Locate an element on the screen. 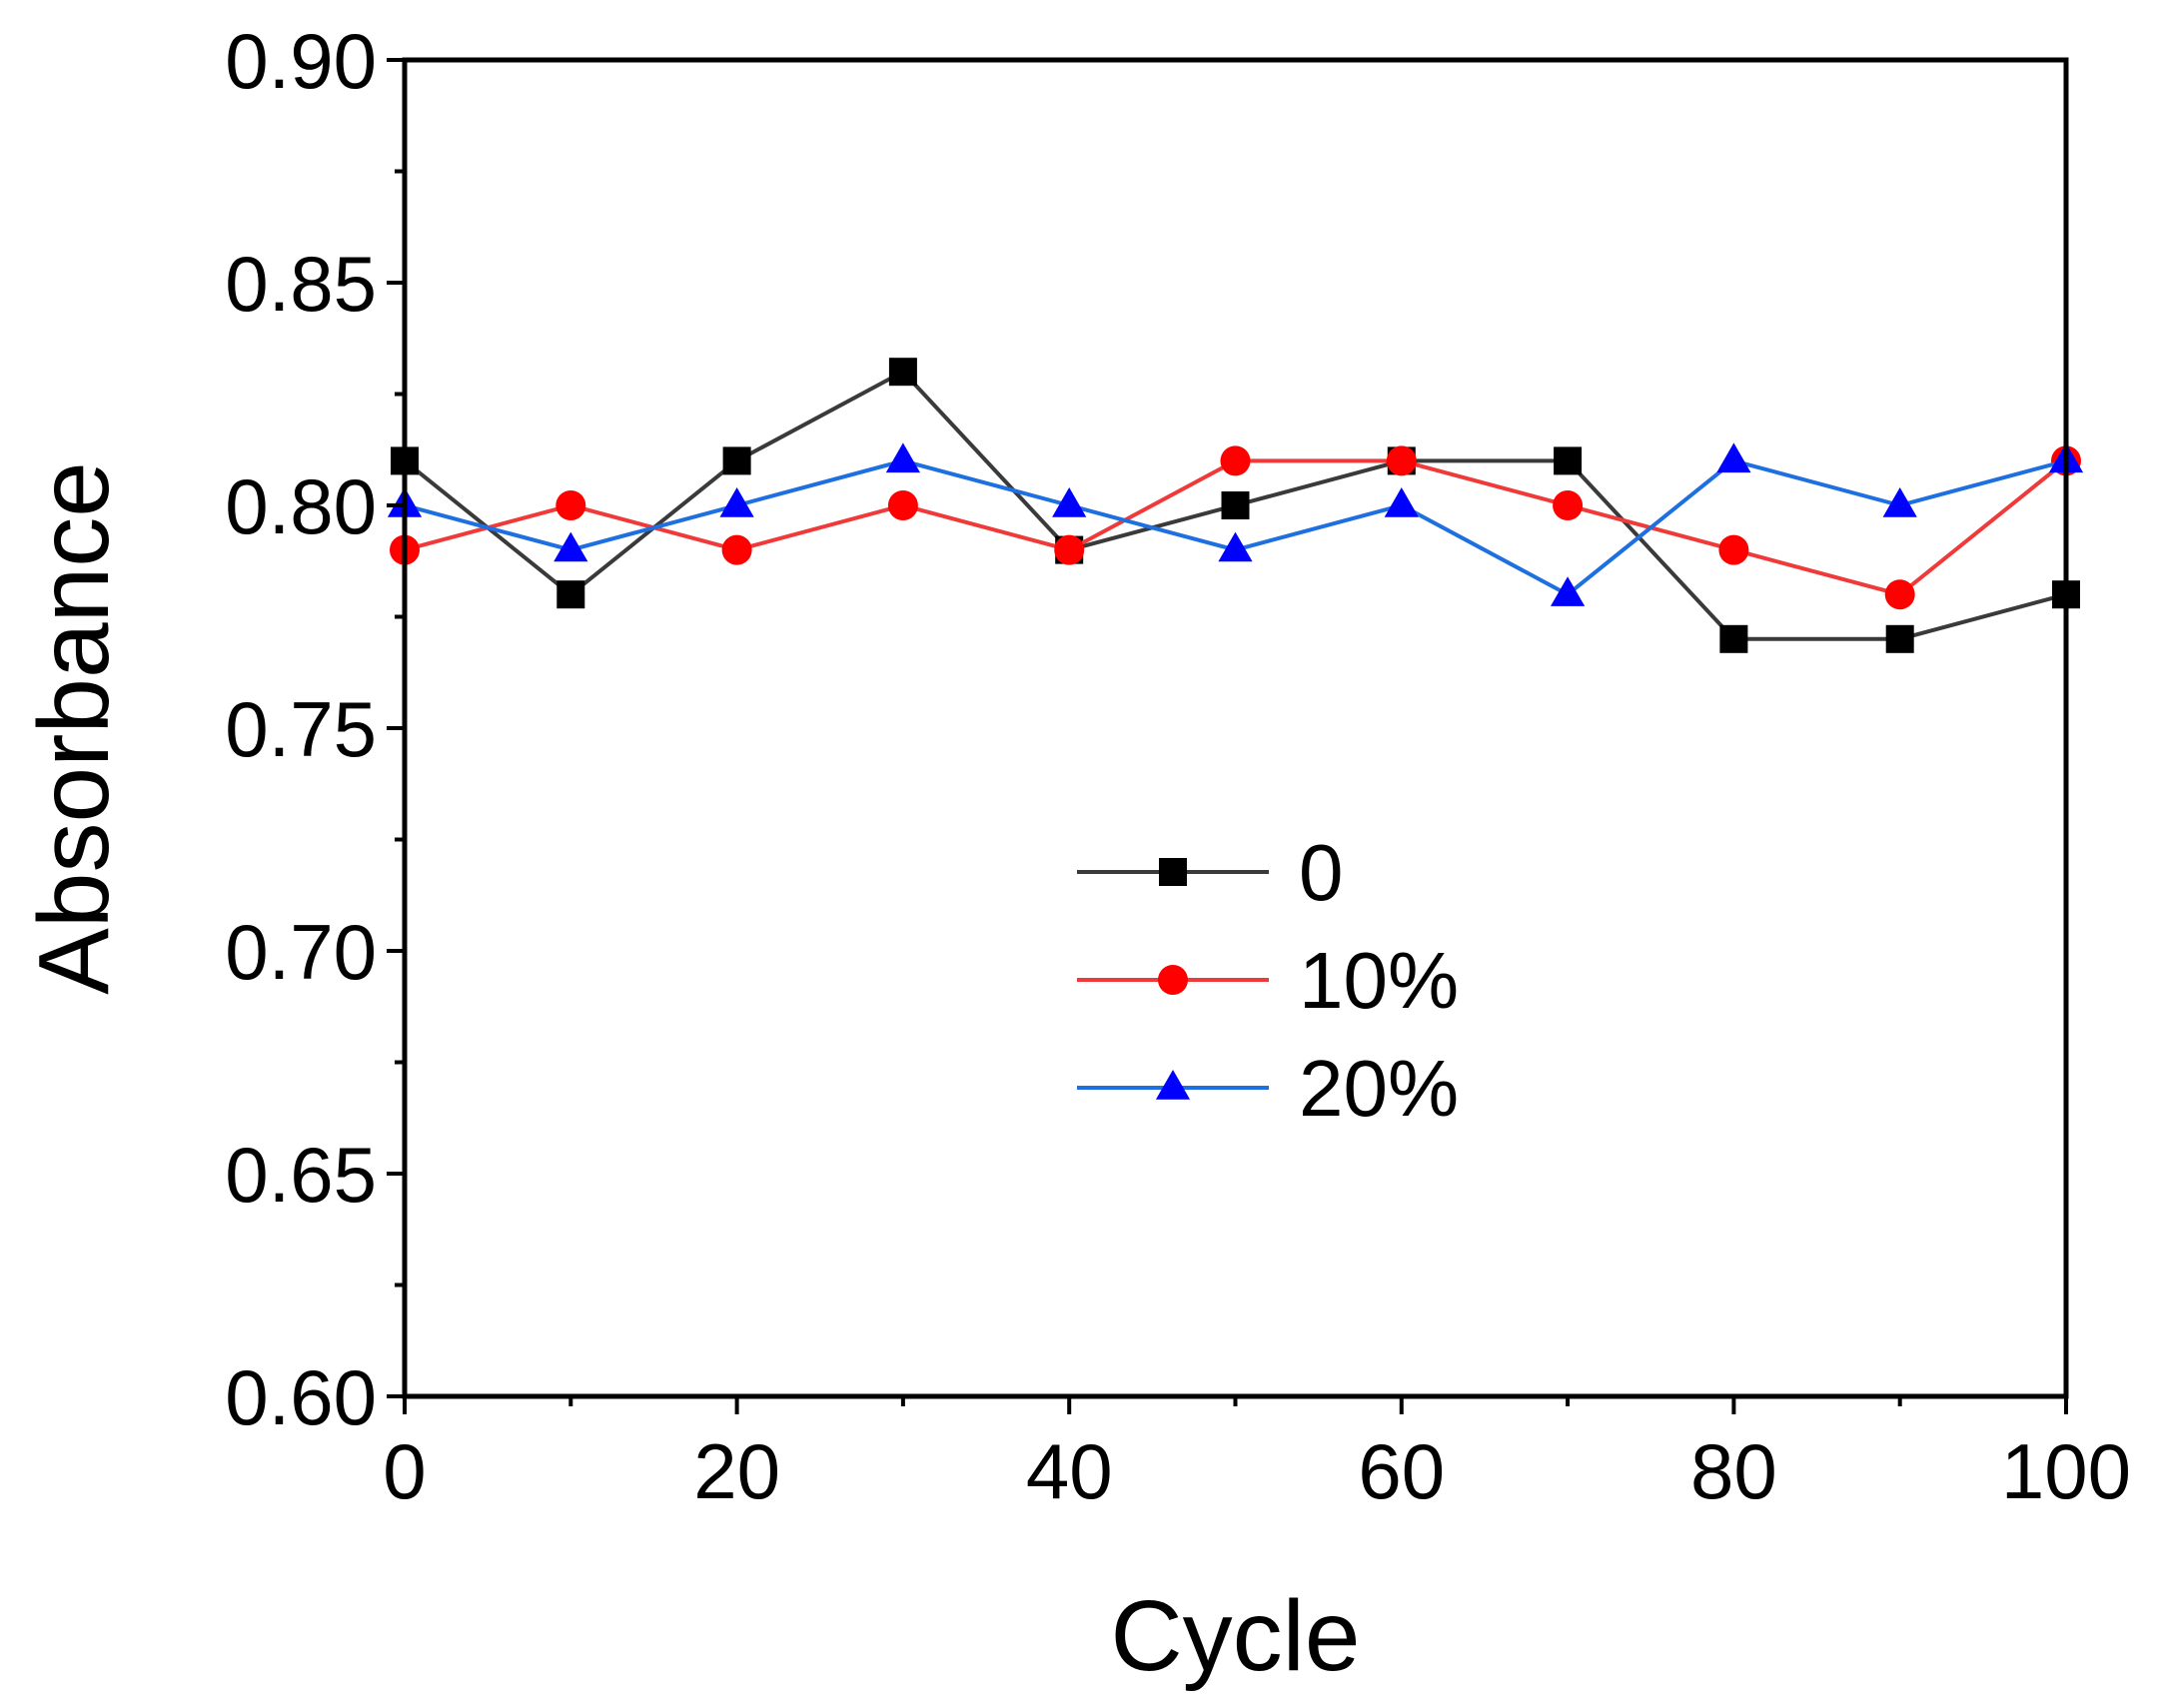 The image size is (2161, 1708). legend-label: 10% is located at coordinates (1379, 980).